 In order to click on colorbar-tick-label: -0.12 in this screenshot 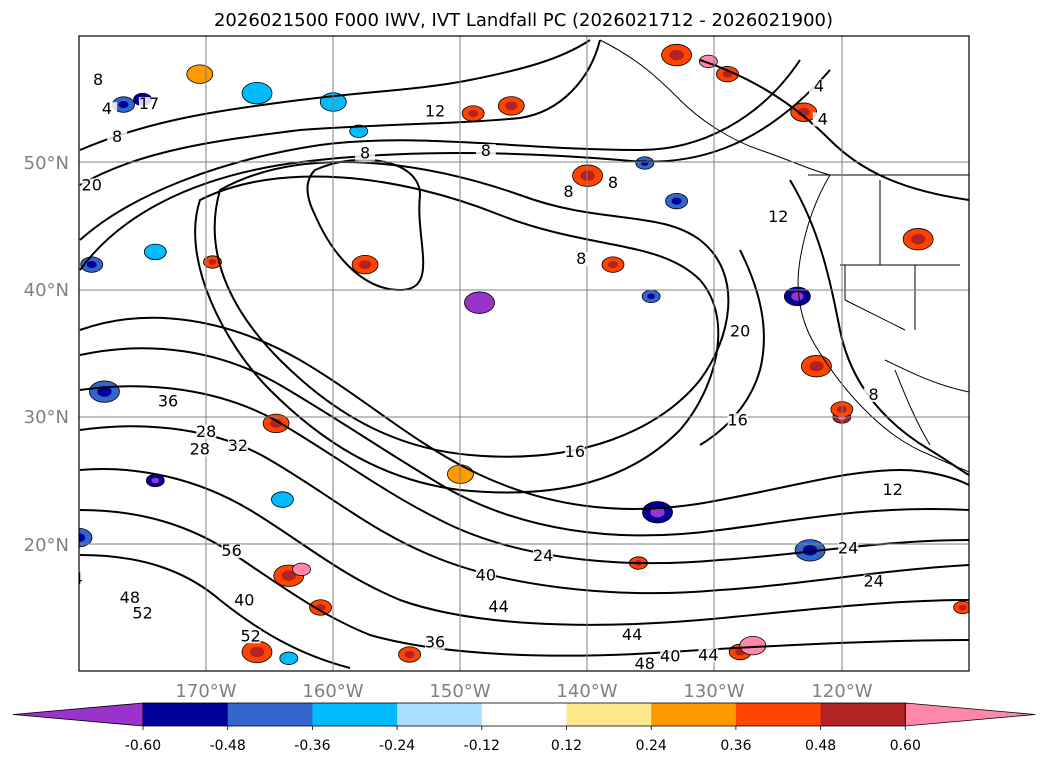, I will do `click(482, 746)`.